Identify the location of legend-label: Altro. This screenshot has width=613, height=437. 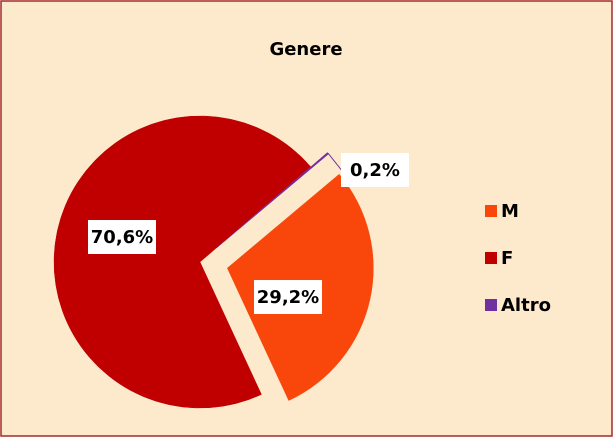
(526, 305).